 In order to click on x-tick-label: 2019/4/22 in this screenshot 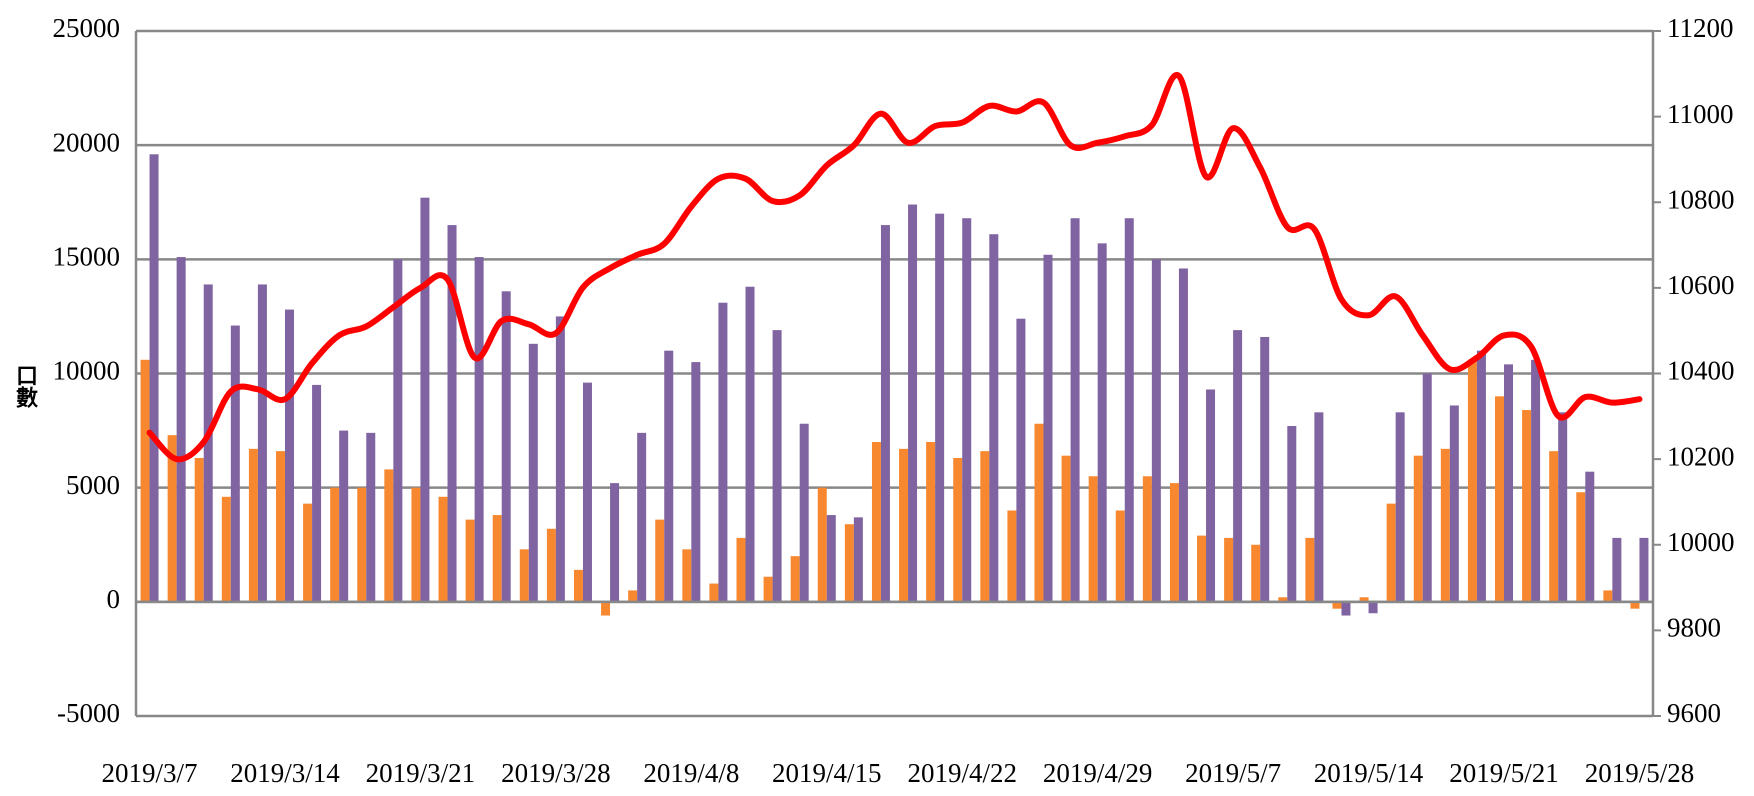, I will do `click(962, 773)`.